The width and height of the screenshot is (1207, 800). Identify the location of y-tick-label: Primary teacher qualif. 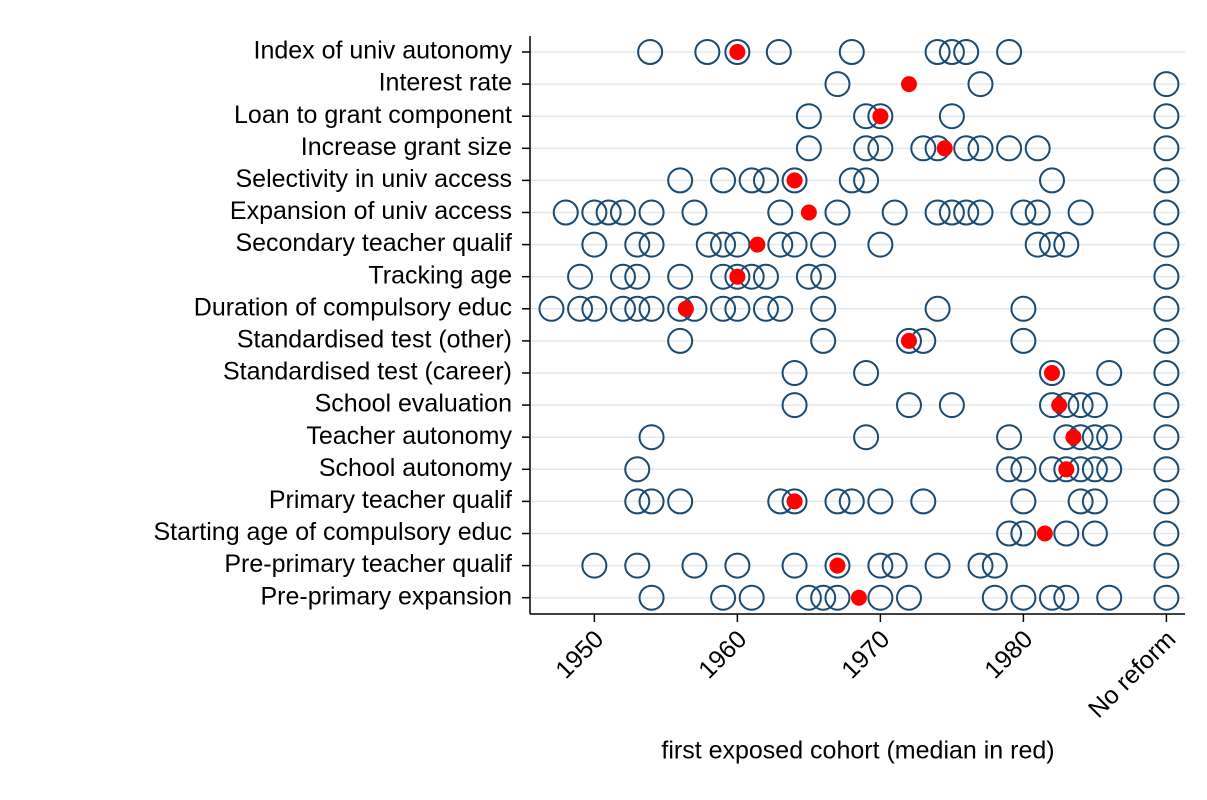
(390, 500).